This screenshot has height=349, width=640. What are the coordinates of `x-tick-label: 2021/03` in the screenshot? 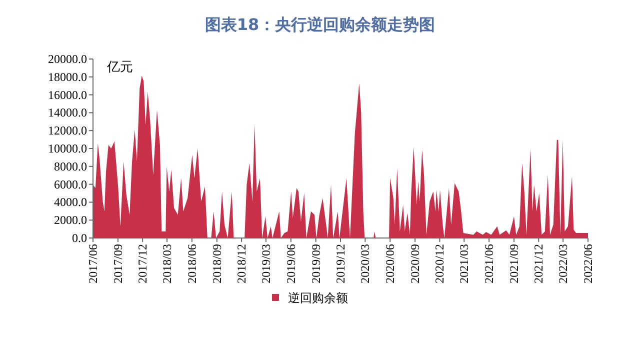 It's located at (464, 264).